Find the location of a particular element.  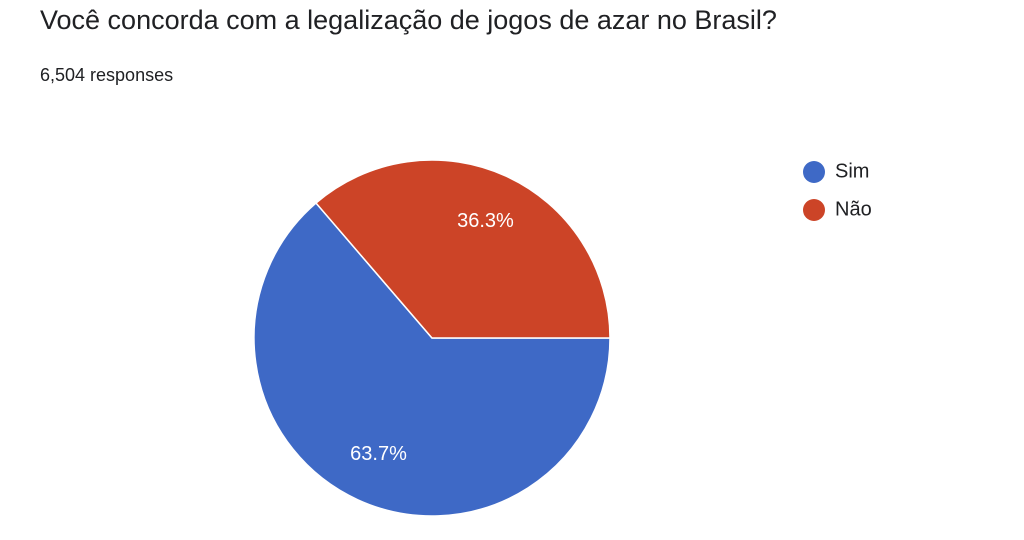

pie-slice is located at coordinates (462, 249).